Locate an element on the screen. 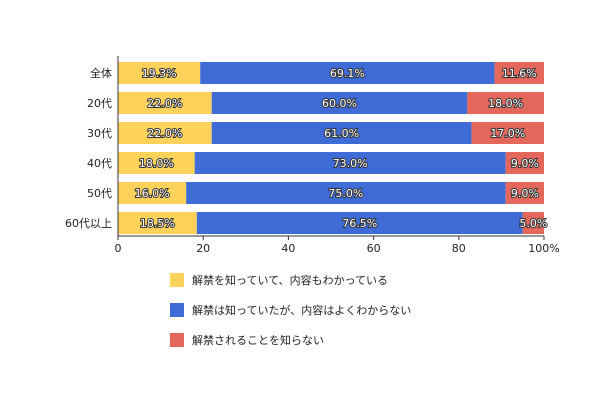 Image resolution: width=610 pixels, height=400 pixels. data-label: 76.5% is located at coordinates (359, 223).